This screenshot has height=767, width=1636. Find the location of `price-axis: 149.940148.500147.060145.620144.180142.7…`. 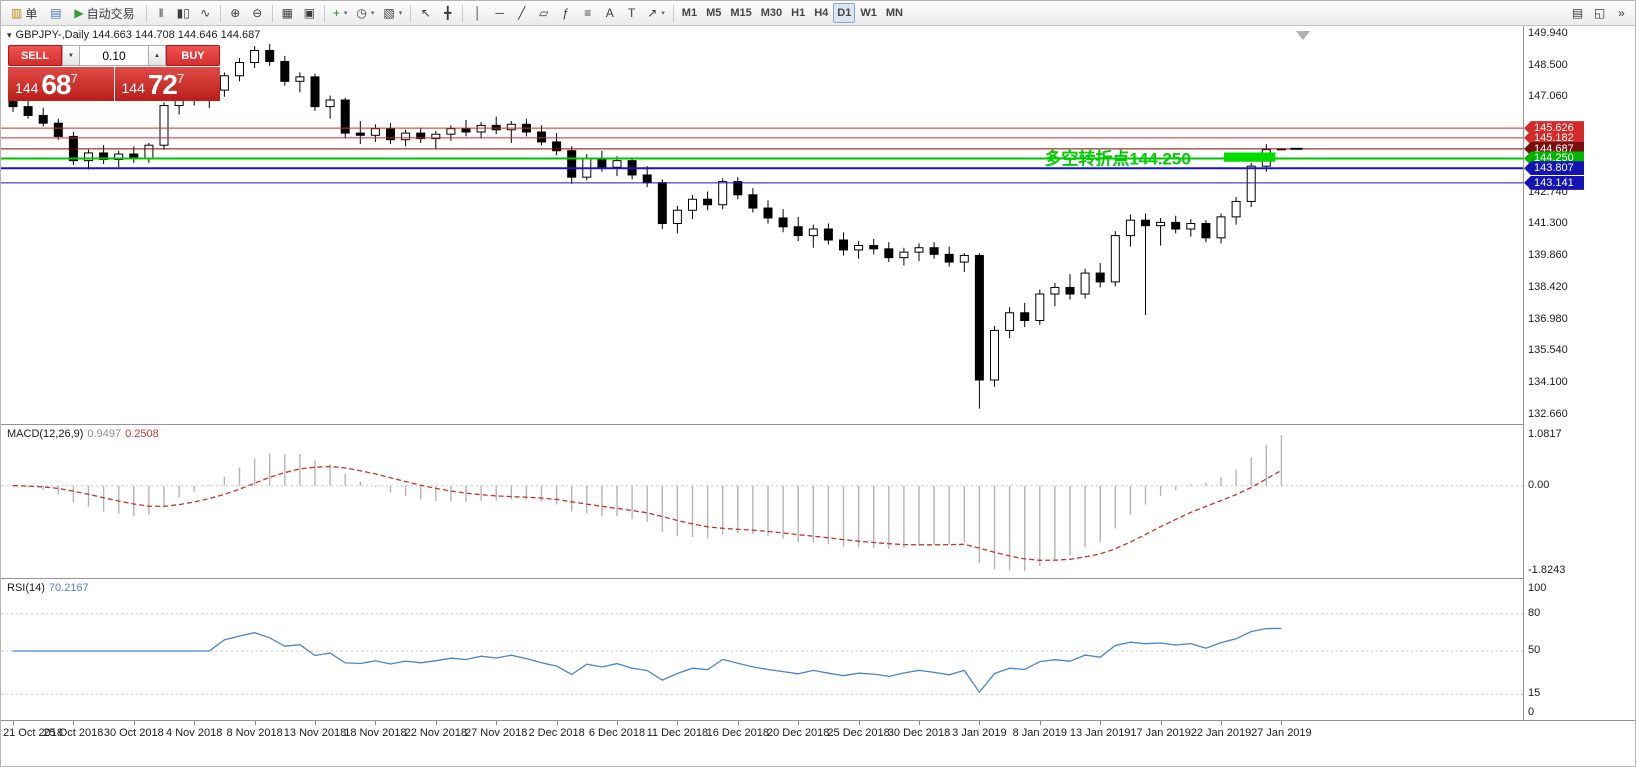

price-axis: 149.940148.500147.060145.620144.180142.7… is located at coordinates (1579, 373).